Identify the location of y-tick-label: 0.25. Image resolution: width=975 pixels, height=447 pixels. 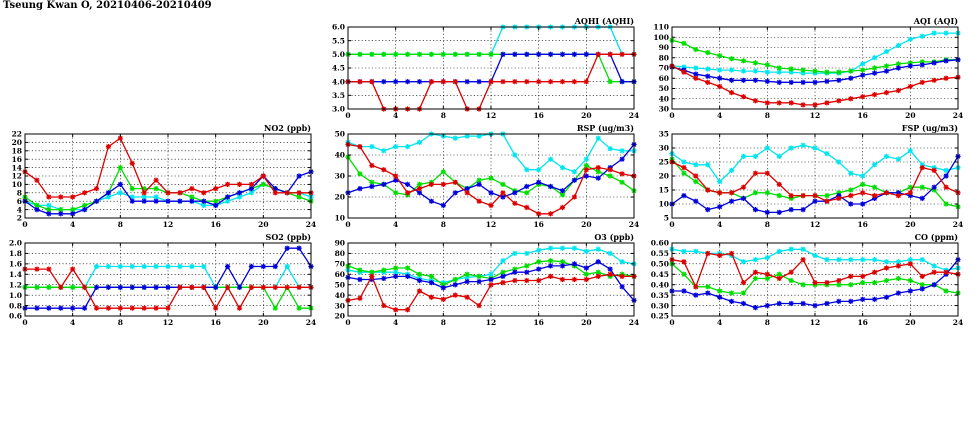
(660, 316).